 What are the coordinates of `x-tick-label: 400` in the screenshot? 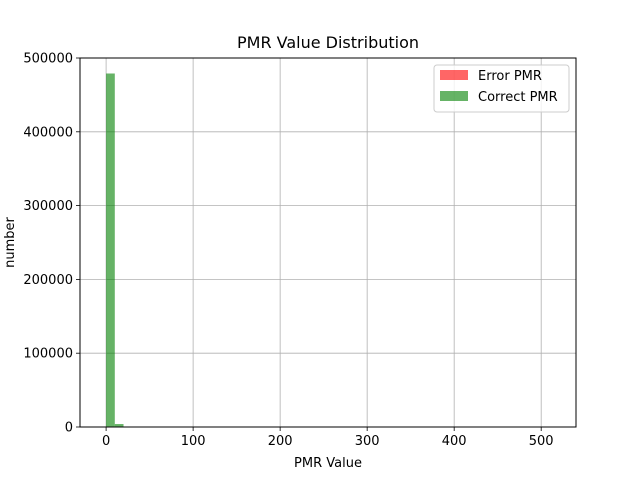 It's located at (454, 441).